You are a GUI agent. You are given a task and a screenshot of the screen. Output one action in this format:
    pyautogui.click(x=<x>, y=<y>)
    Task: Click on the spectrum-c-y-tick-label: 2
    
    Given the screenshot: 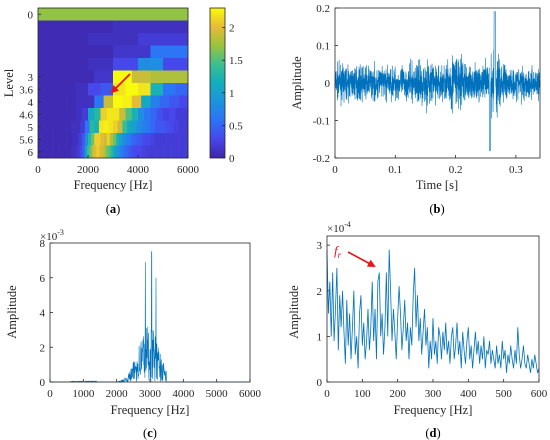 What is the action you would take?
    pyautogui.click(x=43, y=348)
    